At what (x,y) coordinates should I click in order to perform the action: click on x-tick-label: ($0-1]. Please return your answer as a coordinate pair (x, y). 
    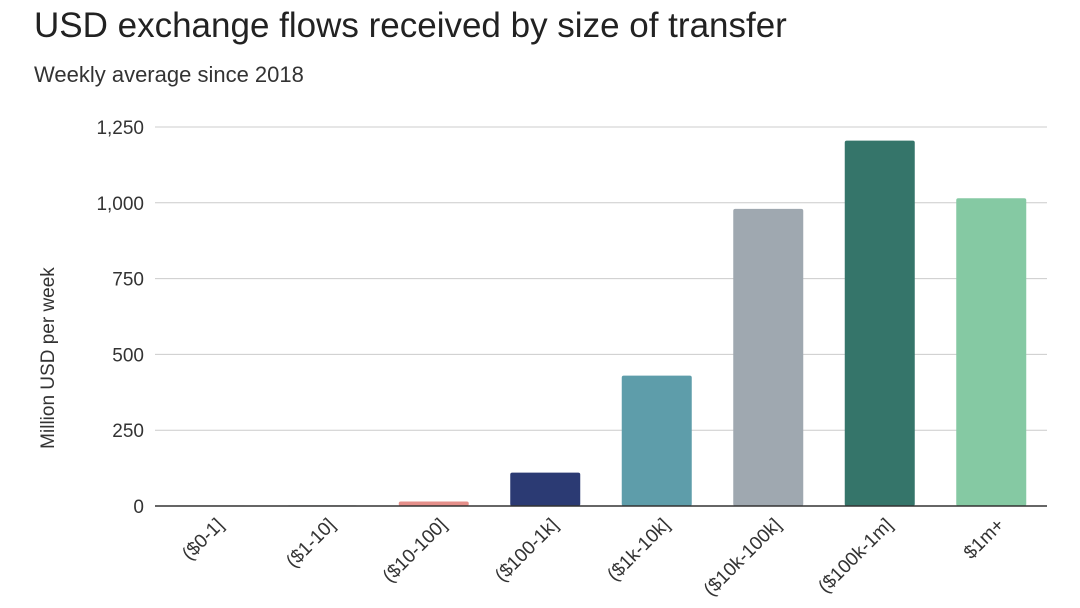
    Looking at the image, I should click on (203, 540).